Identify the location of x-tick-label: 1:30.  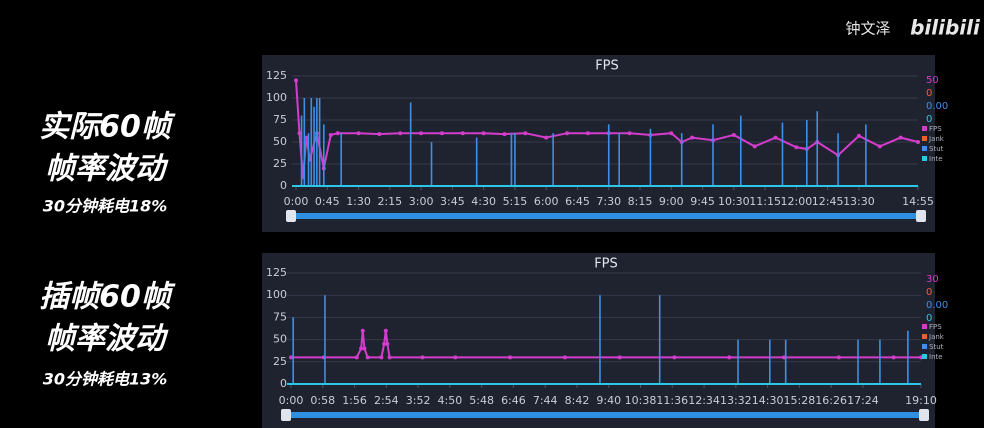
(358, 201).